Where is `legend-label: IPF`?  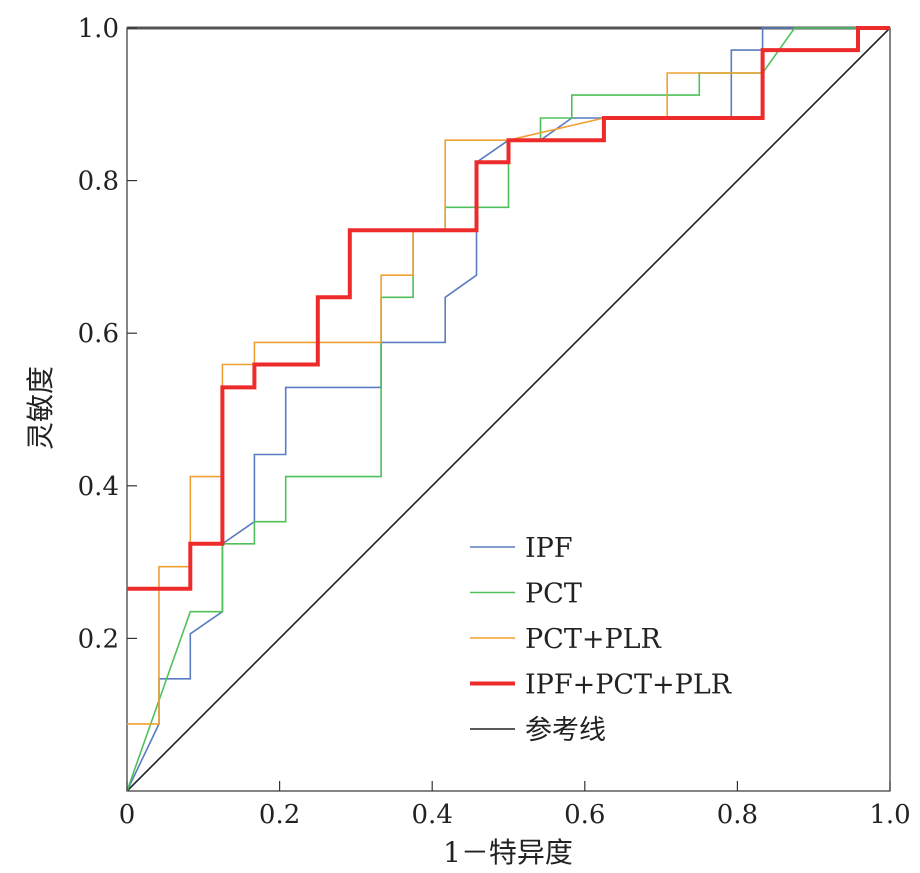
legend-label: IPF is located at coordinates (549, 548).